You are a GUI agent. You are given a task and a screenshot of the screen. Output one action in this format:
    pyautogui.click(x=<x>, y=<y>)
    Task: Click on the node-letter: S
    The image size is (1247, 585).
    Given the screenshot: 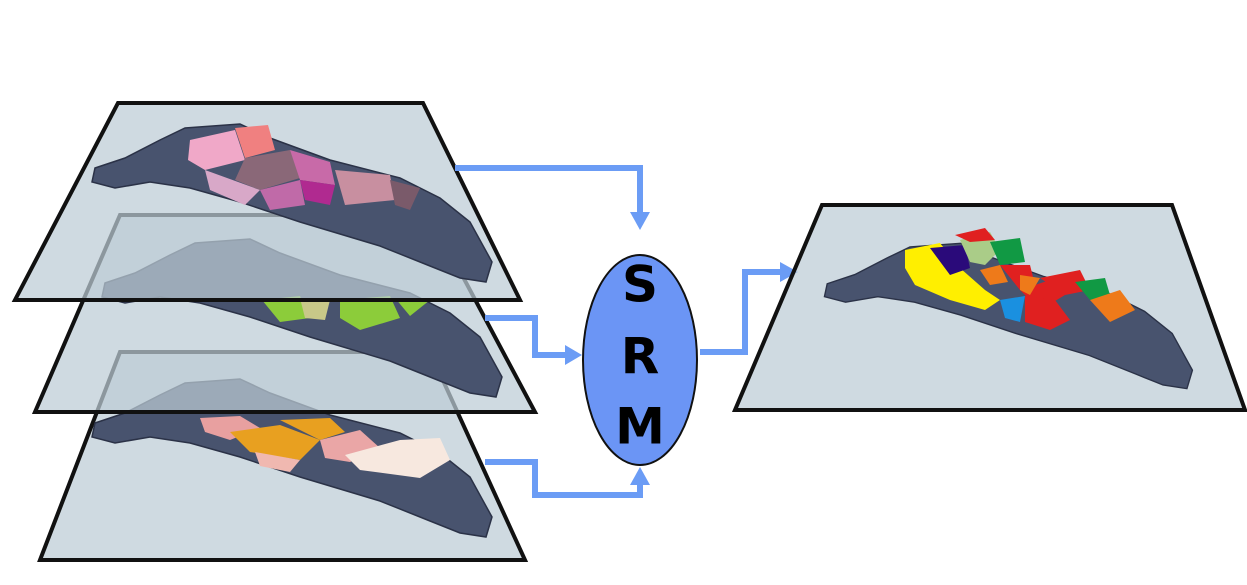 What is the action you would take?
    pyautogui.click(x=640, y=285)
    